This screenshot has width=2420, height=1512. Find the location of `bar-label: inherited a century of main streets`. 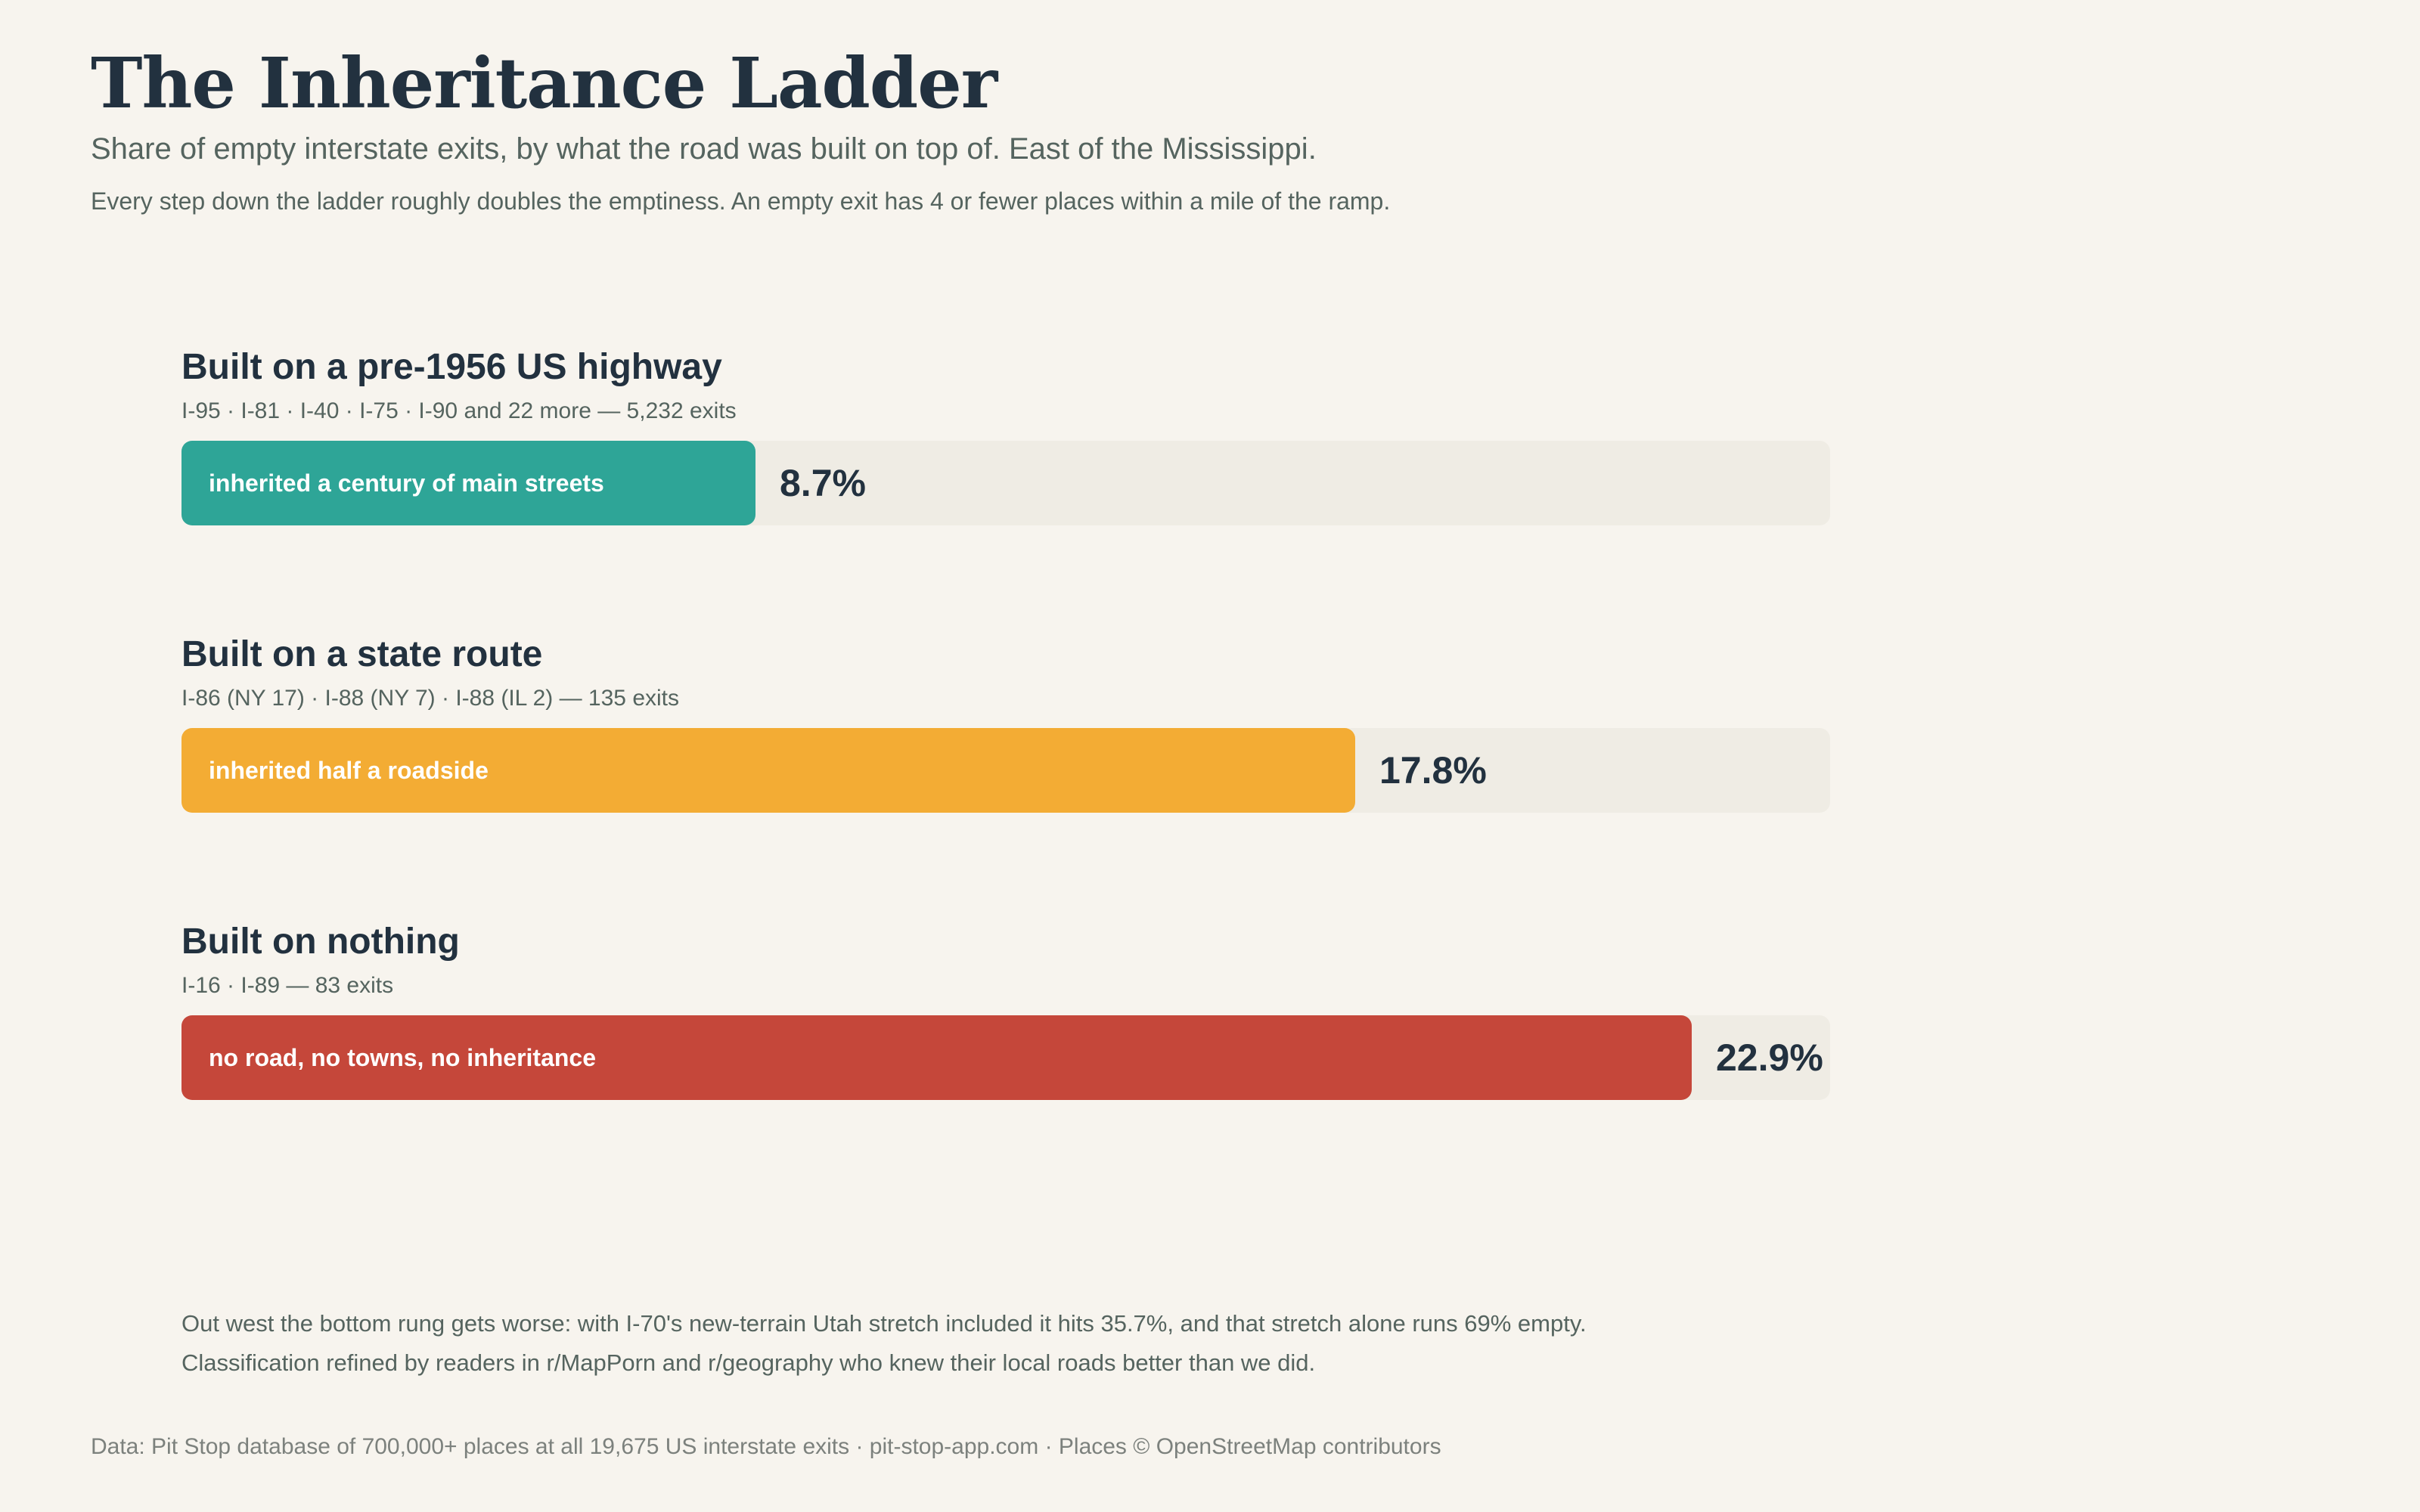

bar-label: inherited a century of main streets is located at coordinates (407, 483).